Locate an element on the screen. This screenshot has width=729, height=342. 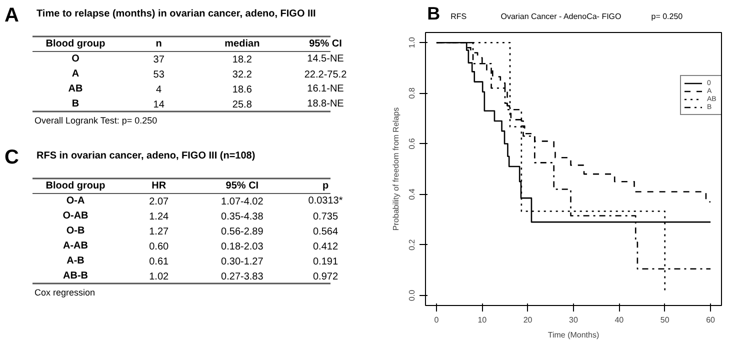
y-tick-label: 0.4 is located at coordinates (412, 194).